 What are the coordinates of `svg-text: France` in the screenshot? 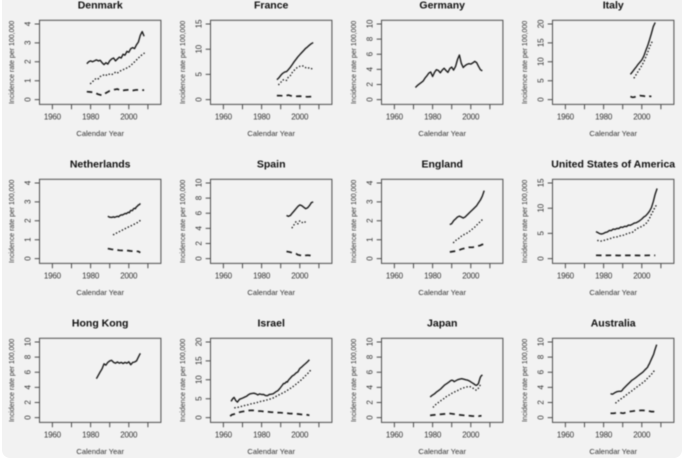 It's located at (271, 5).